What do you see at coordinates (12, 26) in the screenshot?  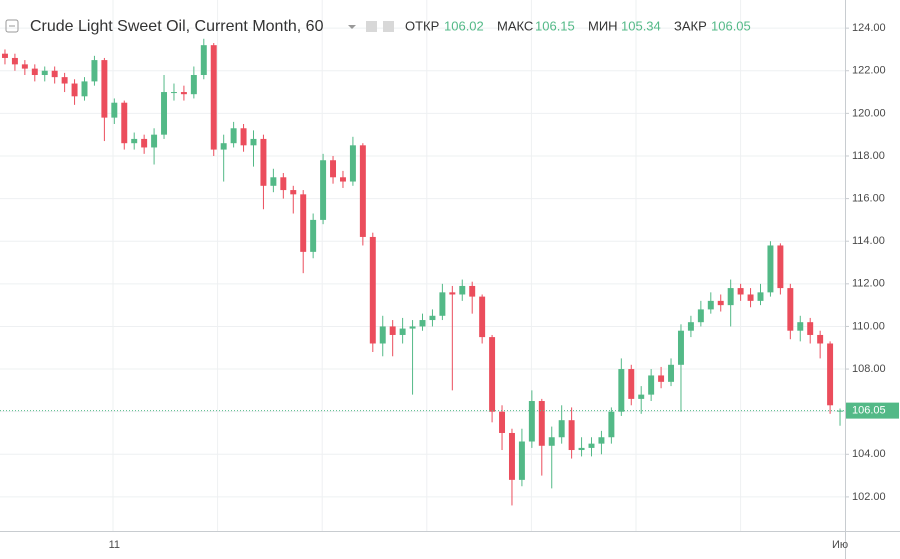 I see `collapse-icon` at bounding box center [12, 26].